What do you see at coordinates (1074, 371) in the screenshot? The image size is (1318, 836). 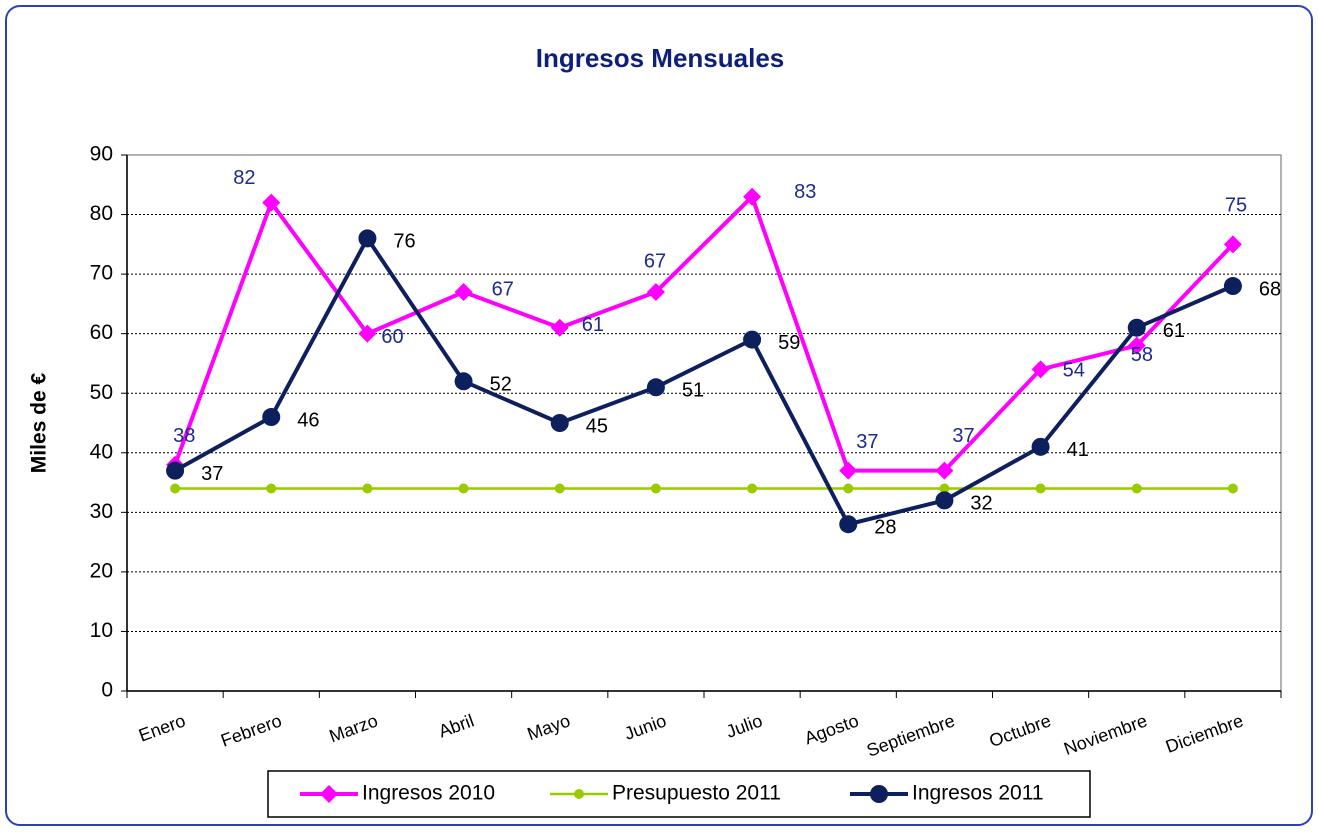 I see `data-label: 54` at bounding box center [1074, 371].